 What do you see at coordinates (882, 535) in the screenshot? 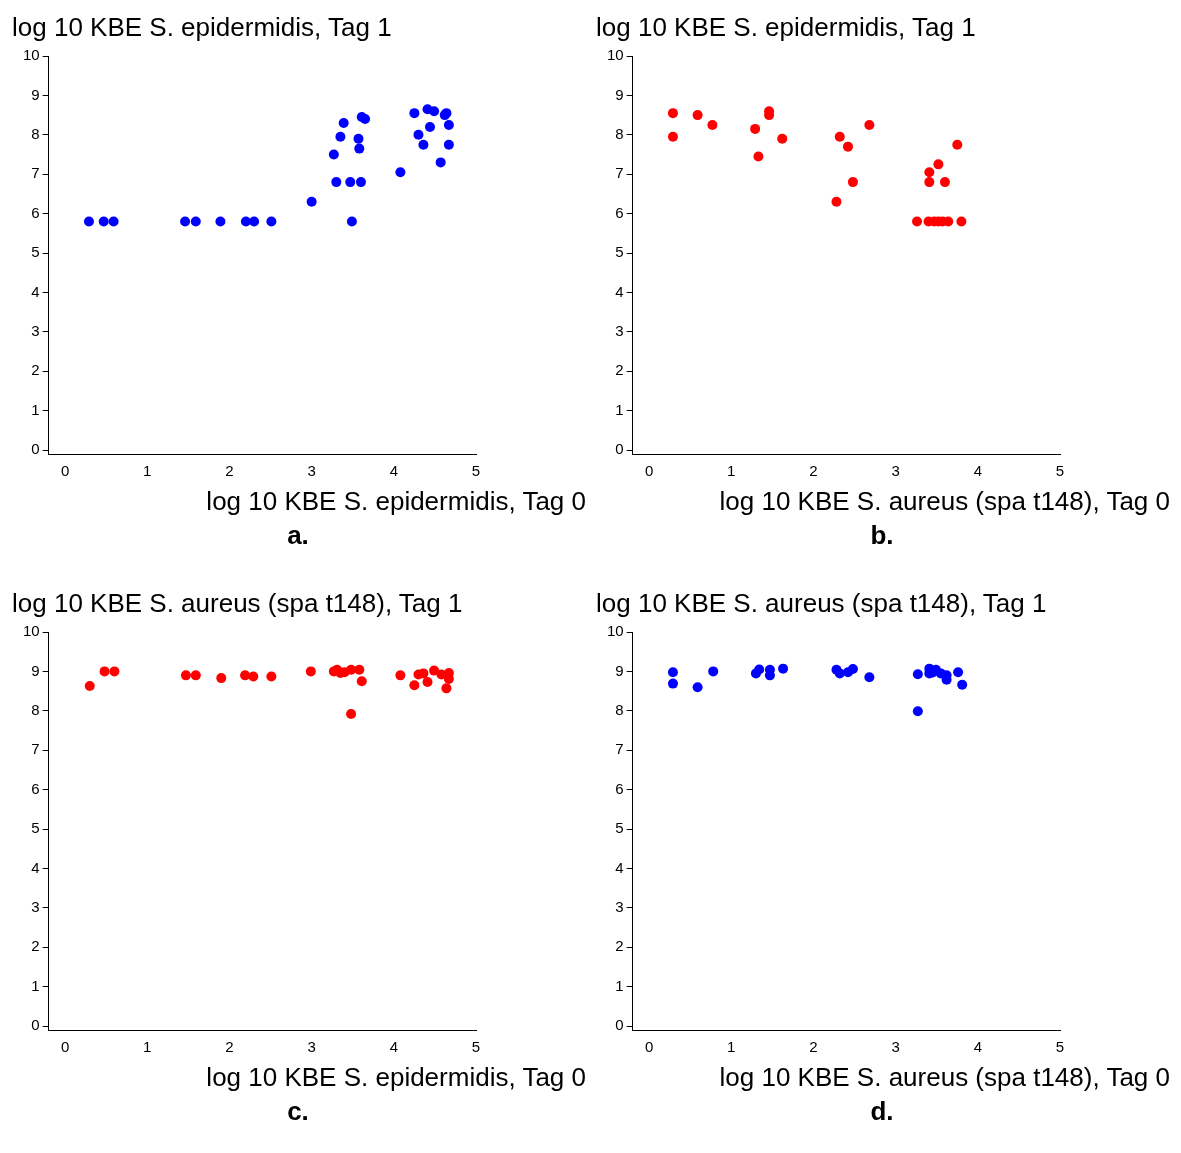
I see `text: b.` at bounding box center [882, 535].